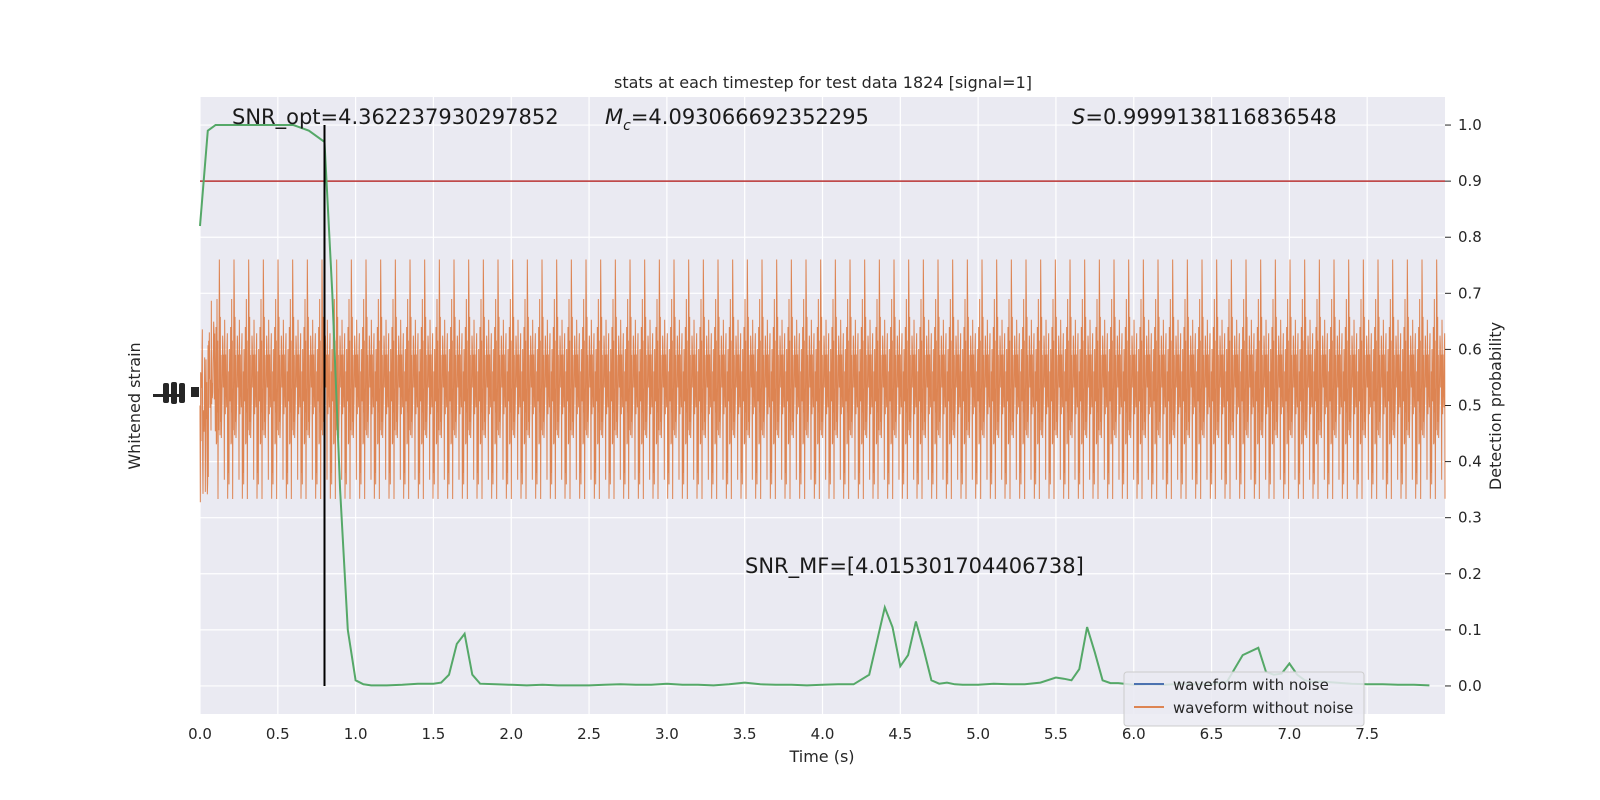 The image size is (1600, 800). What do you see at coordinates (1367, 734) in the screenshot?
I see `x-tick-label: 7.5` at bounding box center [1367, 734].